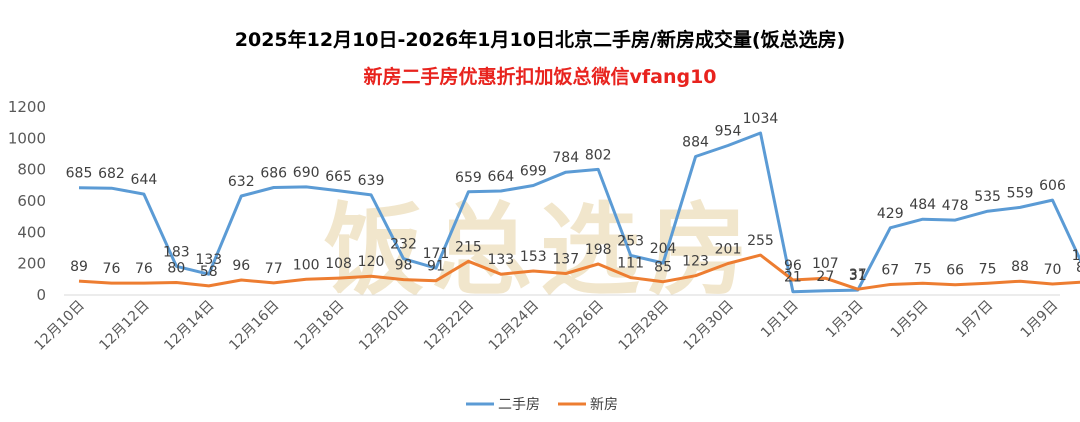 The height and width of the screenshot is (422, 1080). Describe the element at coordinates (241, 182) in the screenshot. I see `data-label: 632` at that location.